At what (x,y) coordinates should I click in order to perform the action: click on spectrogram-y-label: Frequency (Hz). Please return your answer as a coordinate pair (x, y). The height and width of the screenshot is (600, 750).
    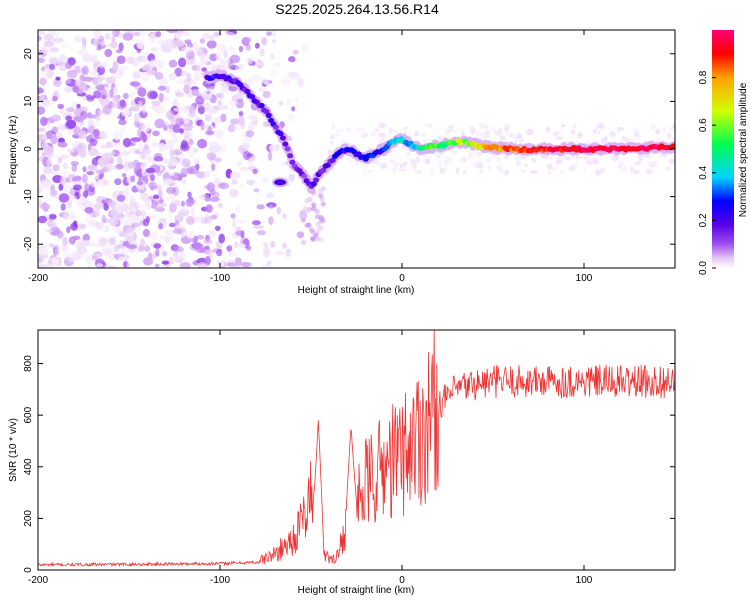
    Looking at the image, I should click on (13, 150).